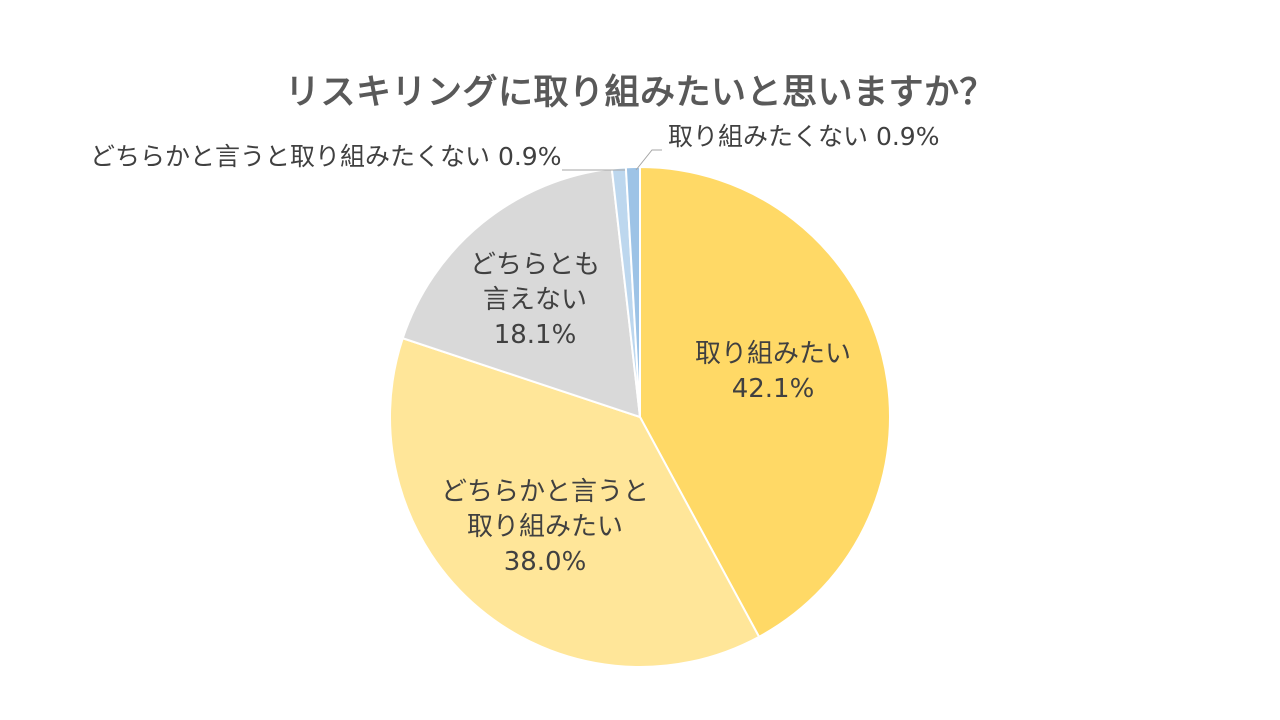 The height and width of the screenshot is (720, 1280). What do you see at coordinates (545, 492) in the screenshot?
I see `slice-category-label: どちらかと言うと` at bounding box center [545, 492].